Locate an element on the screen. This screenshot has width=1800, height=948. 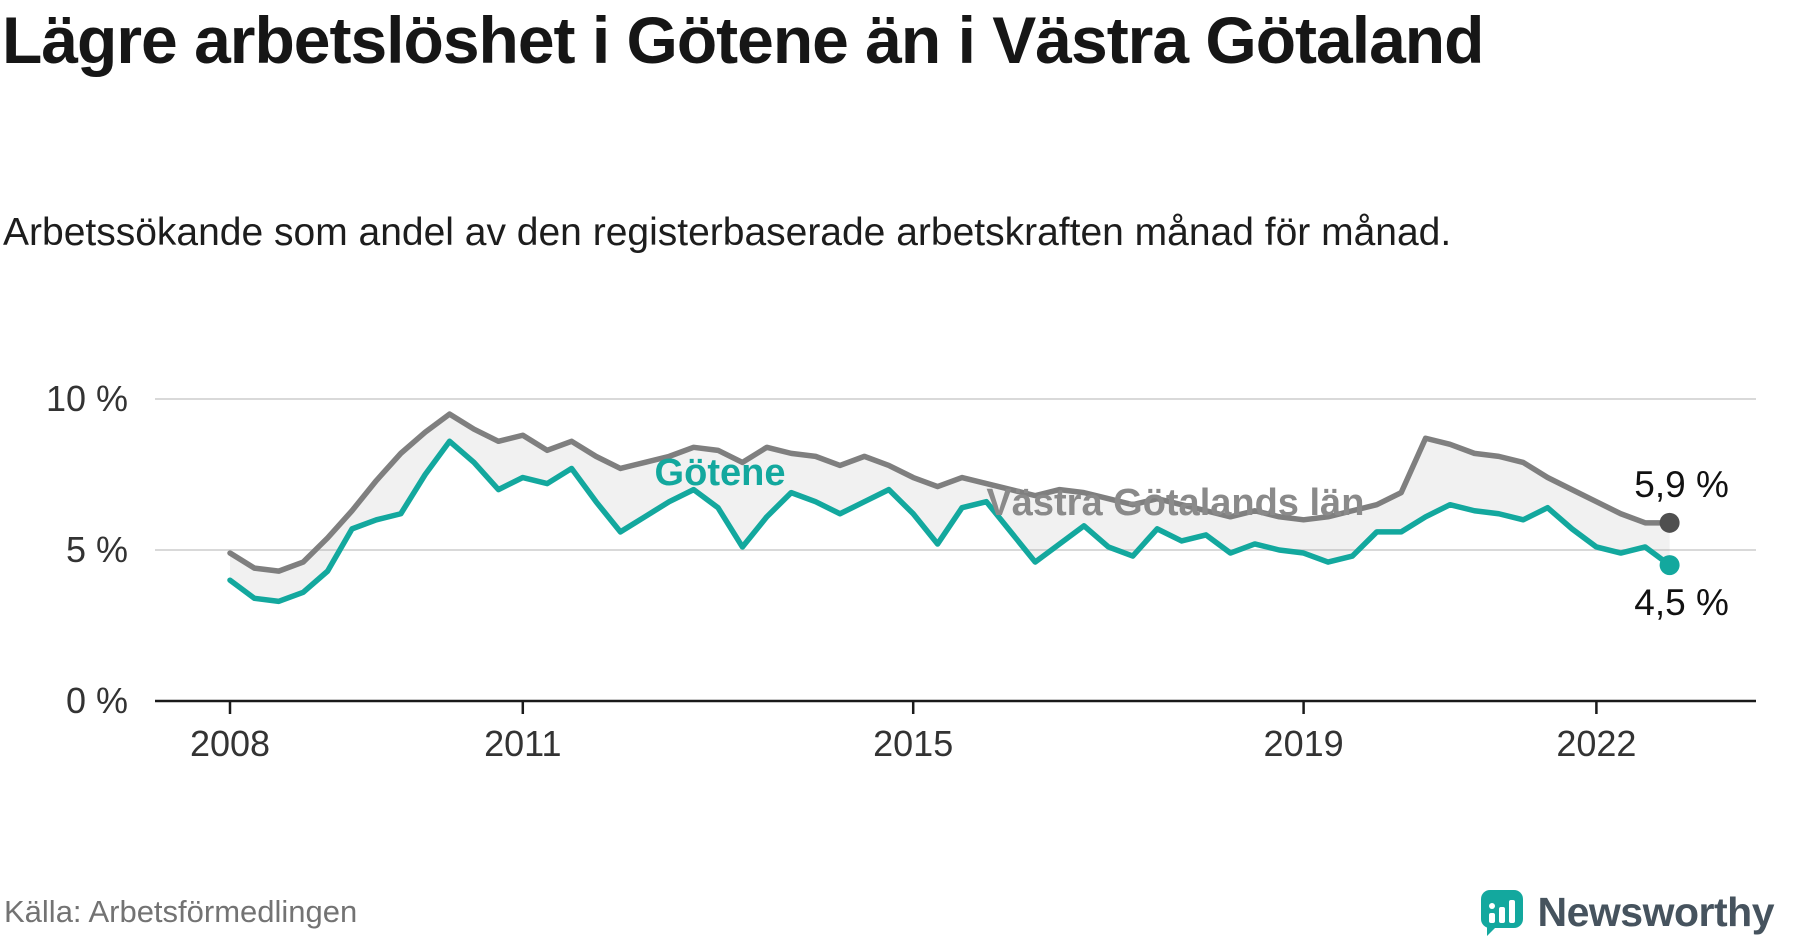
source-note: Källa: Arbetsförmedlingen is located at coordinates (181, 911).